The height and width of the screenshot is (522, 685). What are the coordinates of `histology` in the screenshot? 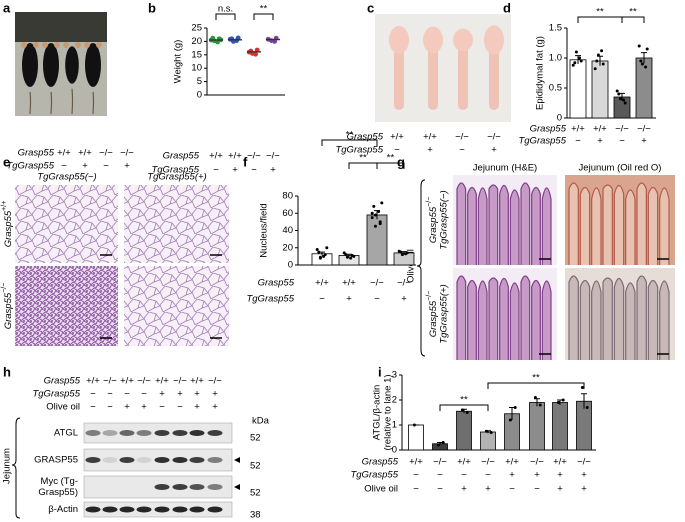 It's located at (176, 306).